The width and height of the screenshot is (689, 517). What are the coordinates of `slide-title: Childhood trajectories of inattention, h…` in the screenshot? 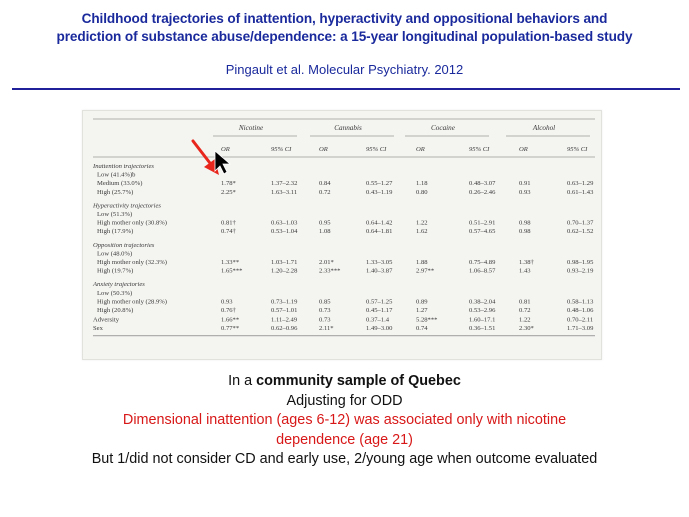 It's located at (344, 28).